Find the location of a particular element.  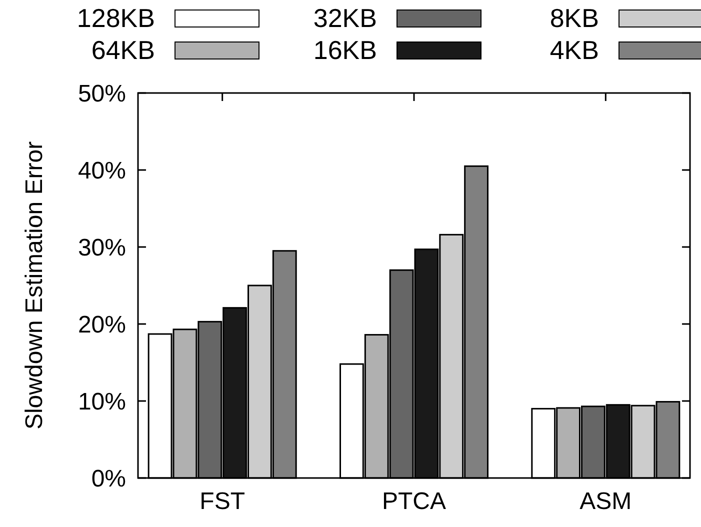

legend-label: 8KB is located at coordinates (574, 18).